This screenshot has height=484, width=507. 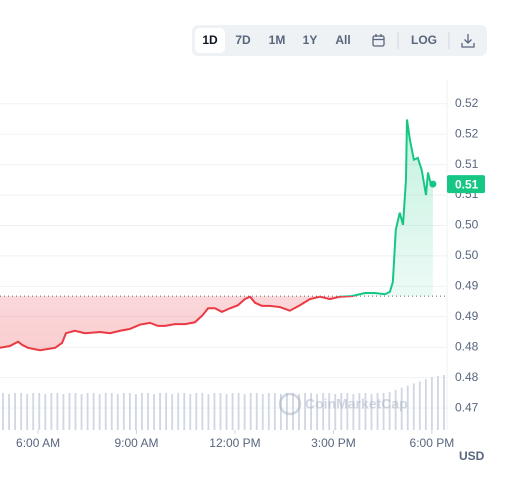 I want to click on currency-label: USD, so click(x=472, y=456).